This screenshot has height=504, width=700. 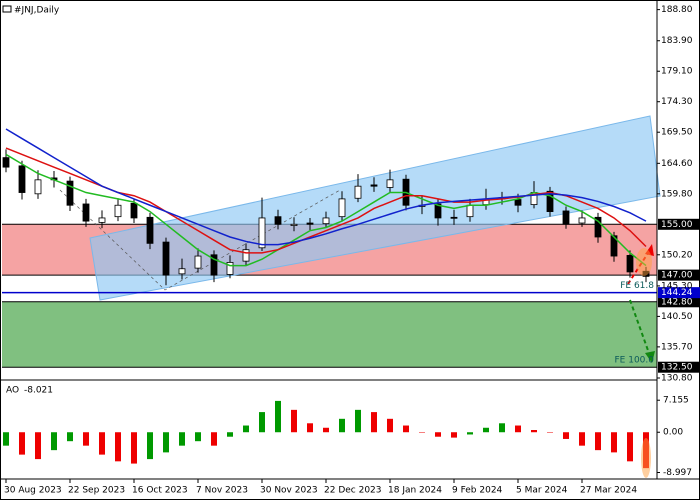 What do you see at coordinates (677, 286) in the screenshot?
I see `y-tick-label: 145.30` at bounding box center [677, 286].